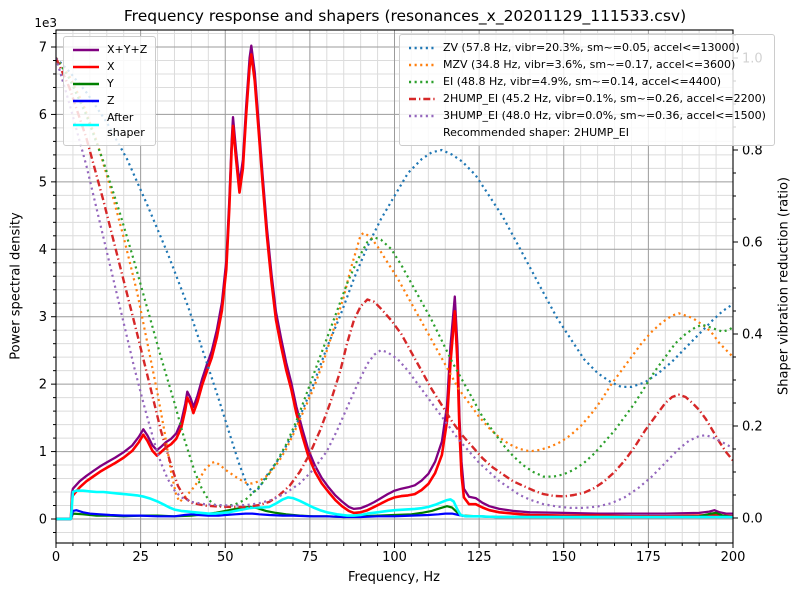 This screenshot has width=800, height=600. What do you see at coordinates (310, 557) in the screenshot?
I see `x-tick-label: 75` at bounding box center [310, 557].